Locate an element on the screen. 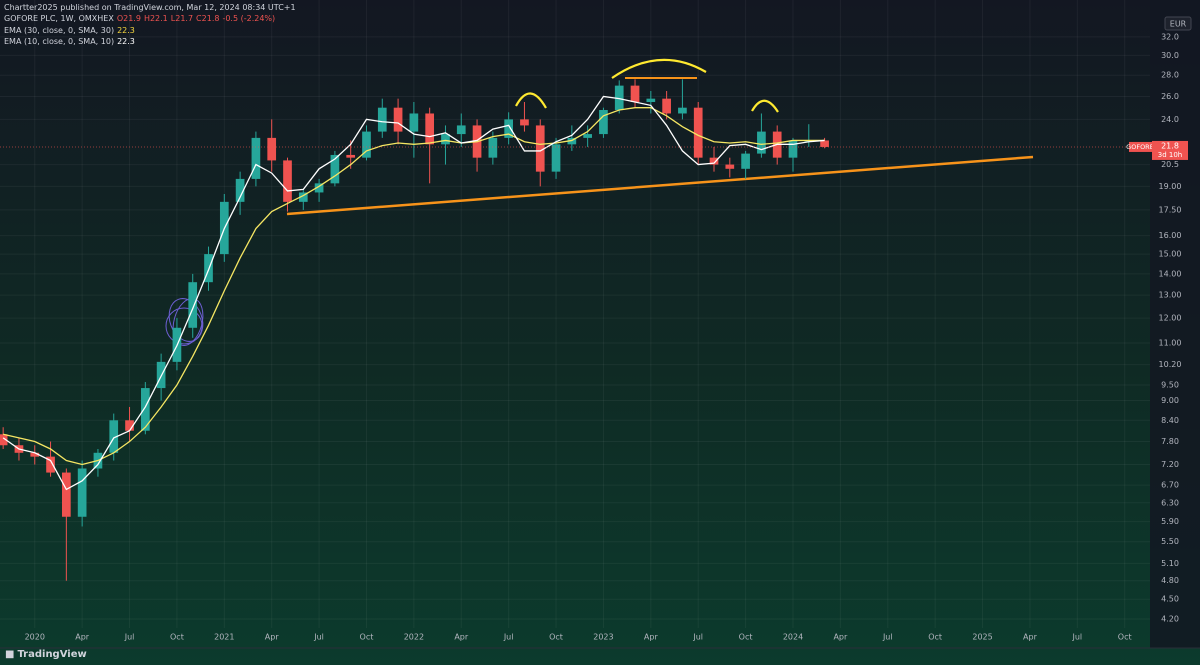 The height and width of the screenshot is (665, 1200). y-tick-label: 26.0 is located at coordinates (1170, 96).